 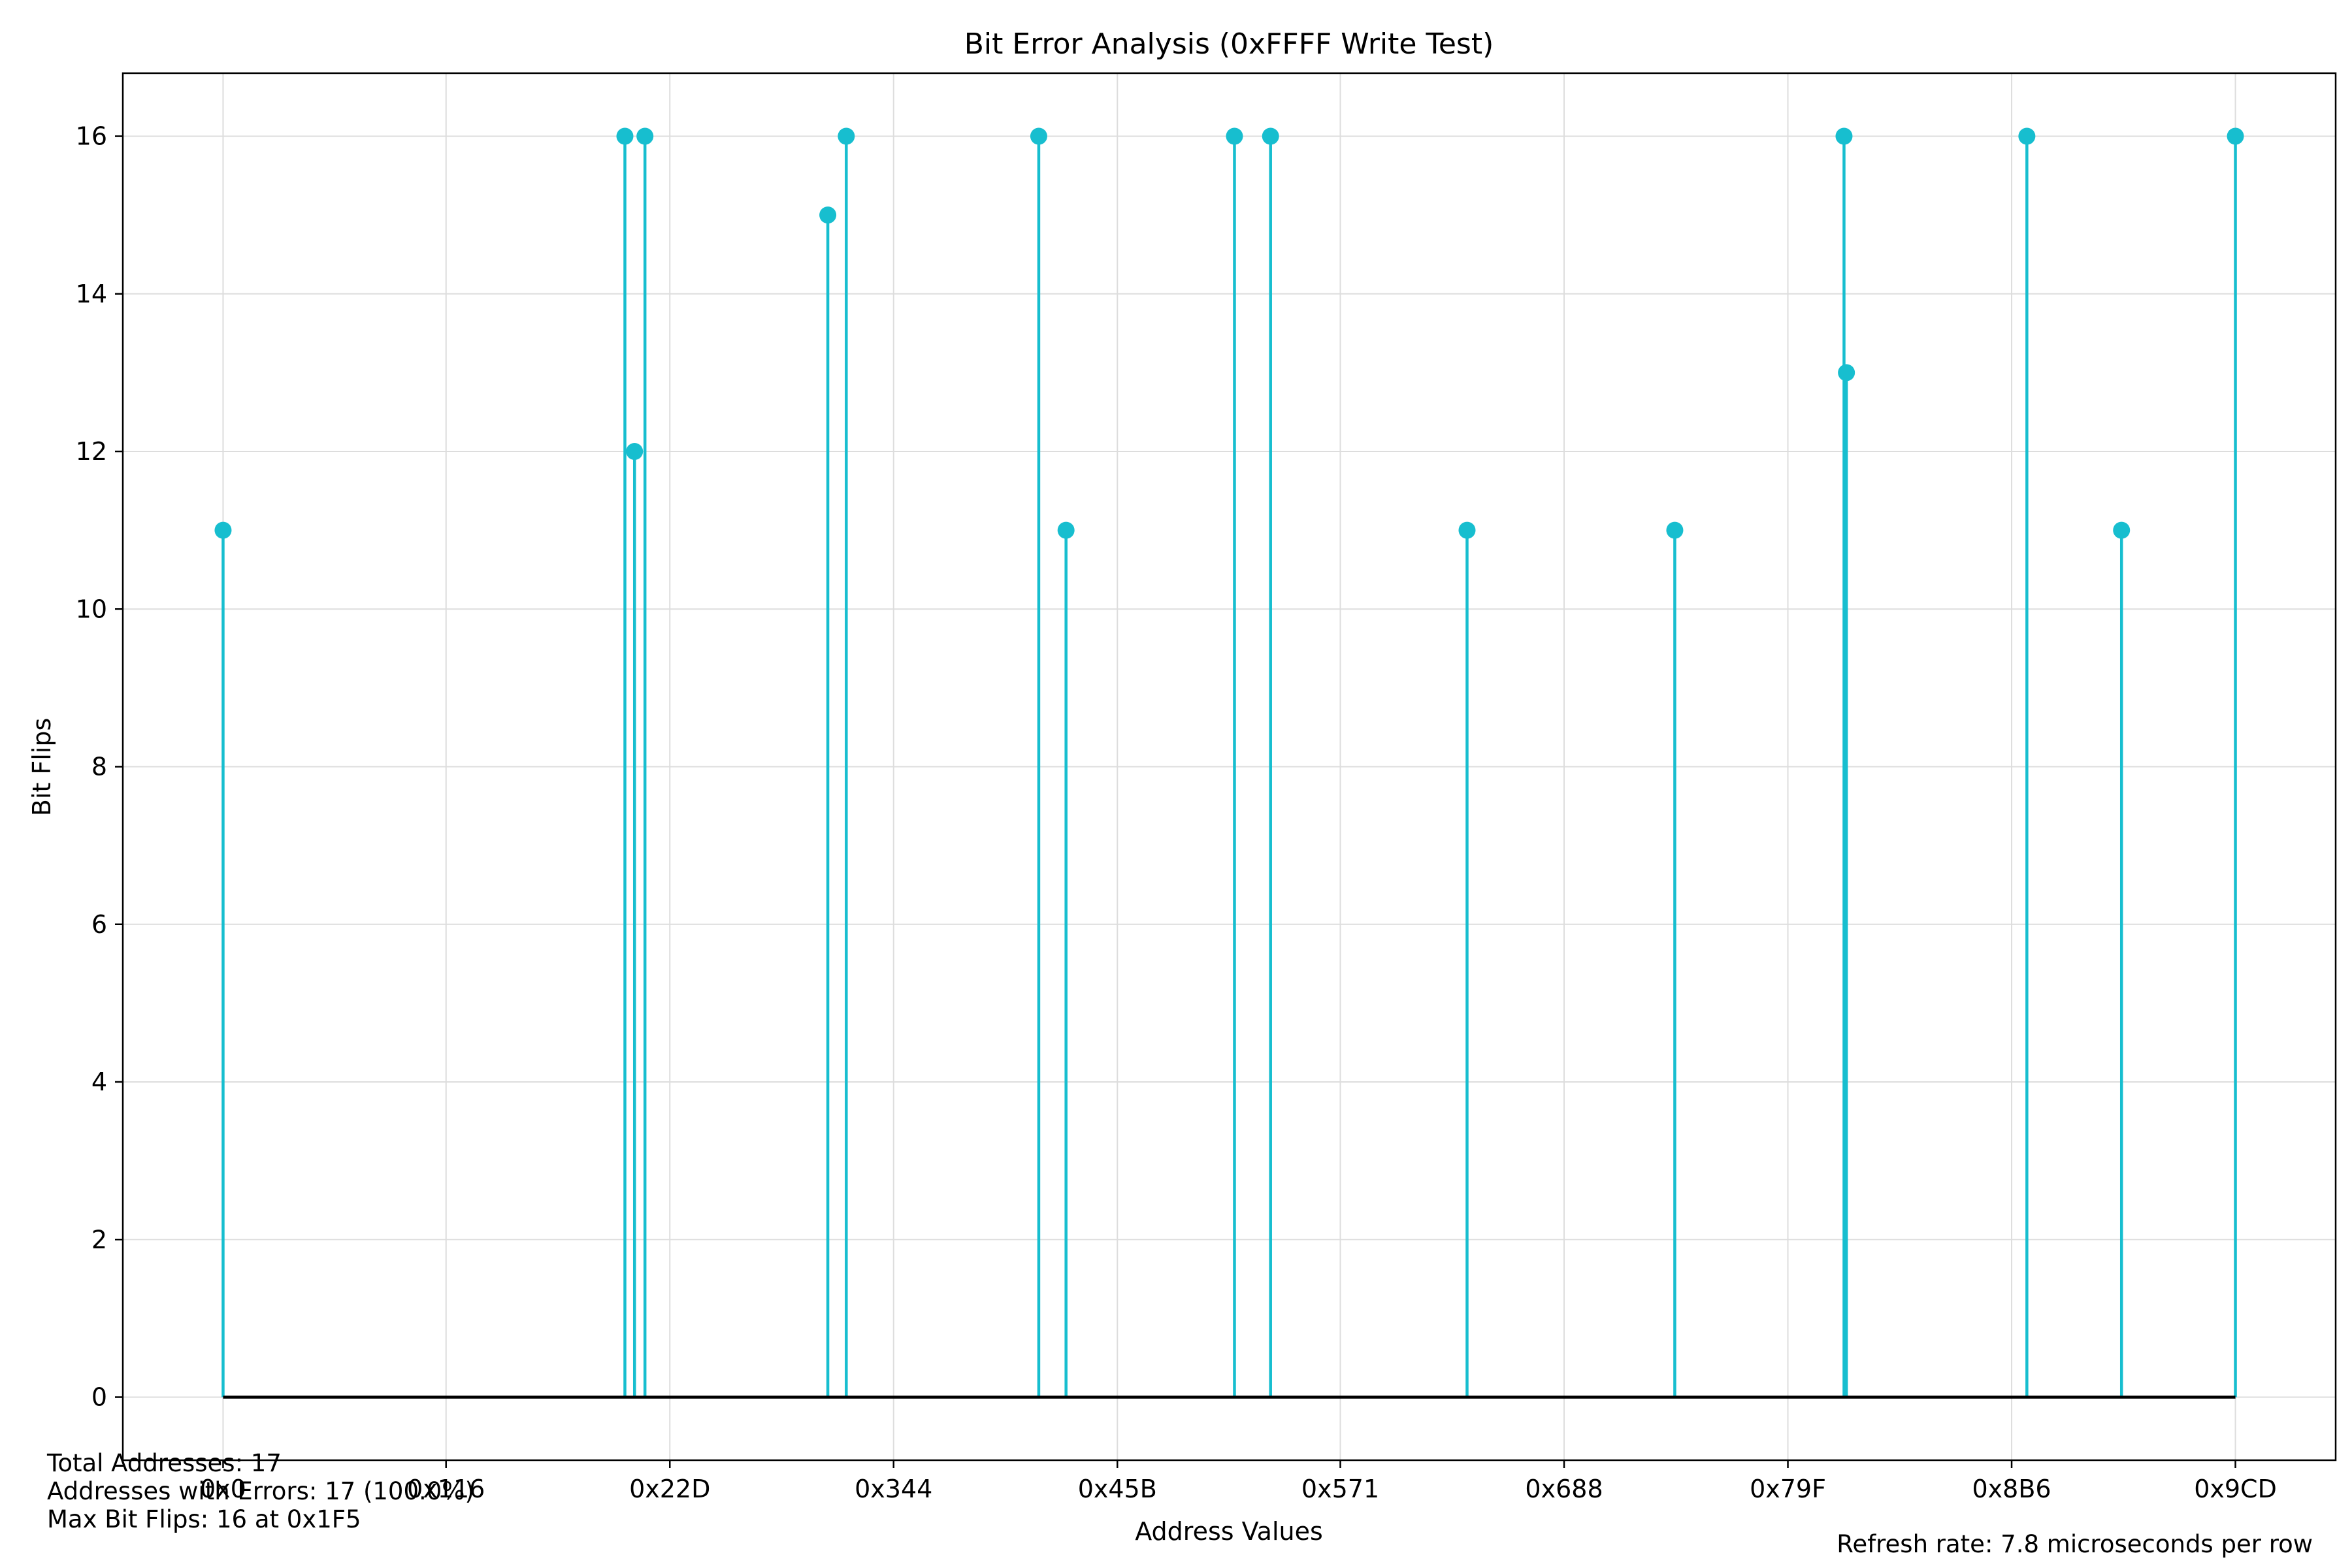 What do you see at coordinates (2011, 1489) in the screenshot?
I see `x-tick-label: 0x8B6` at bounding box center [2011, 1489].